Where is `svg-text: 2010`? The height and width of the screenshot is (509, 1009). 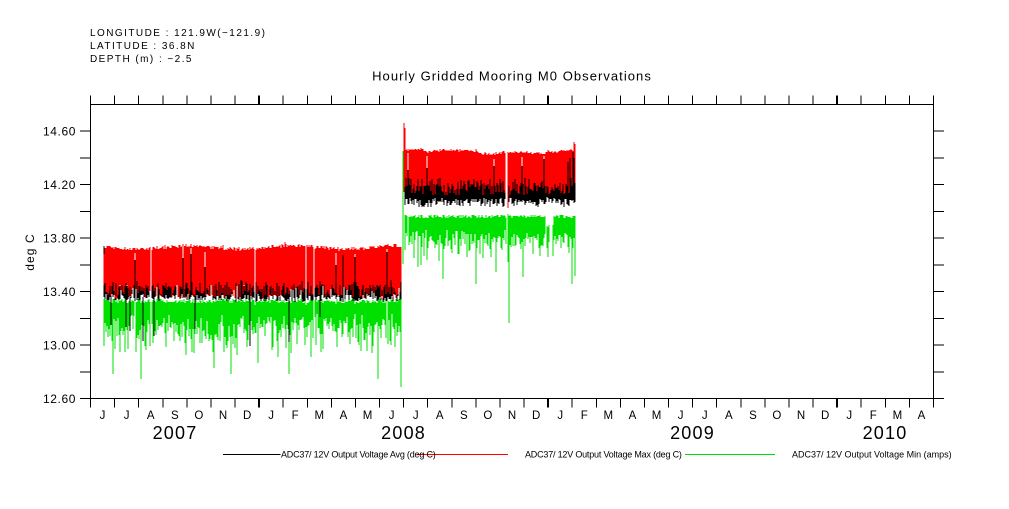
svg-text: 2010 is located at coordinates (885, 433).